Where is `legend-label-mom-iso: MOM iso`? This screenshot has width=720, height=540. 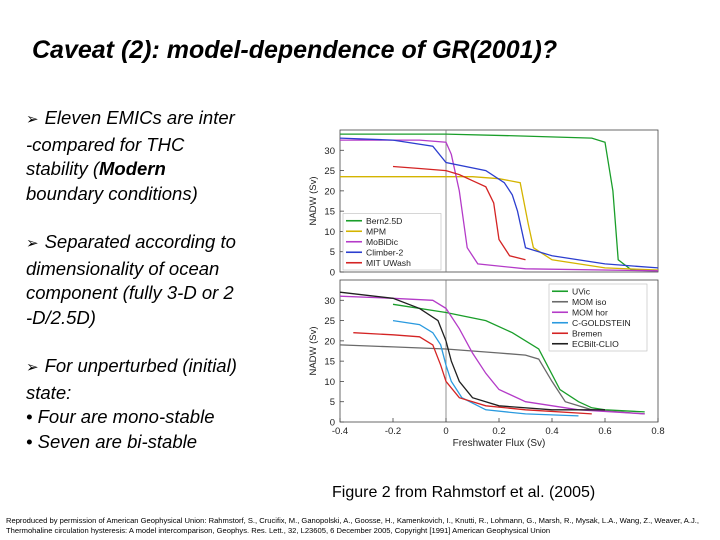
legend-label-mom-iso: MOM iso is located at coordinates (589, 302).